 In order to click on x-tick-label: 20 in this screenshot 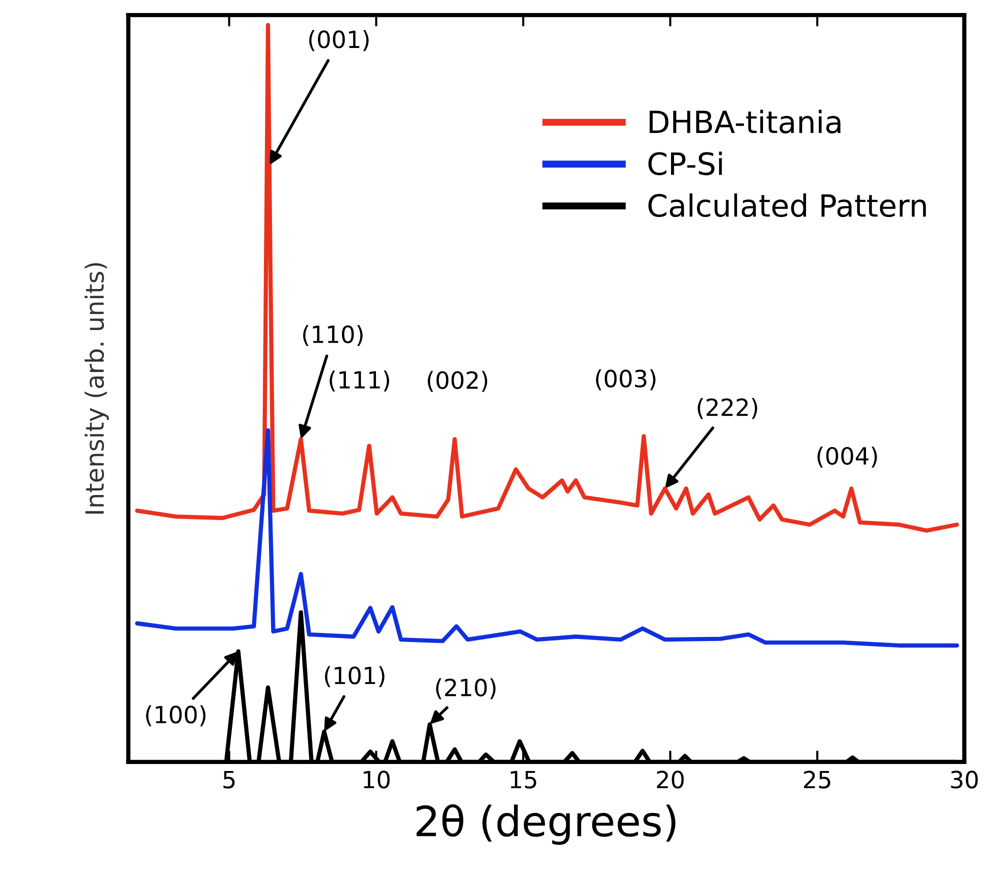, I will do `click(670, 779)`.